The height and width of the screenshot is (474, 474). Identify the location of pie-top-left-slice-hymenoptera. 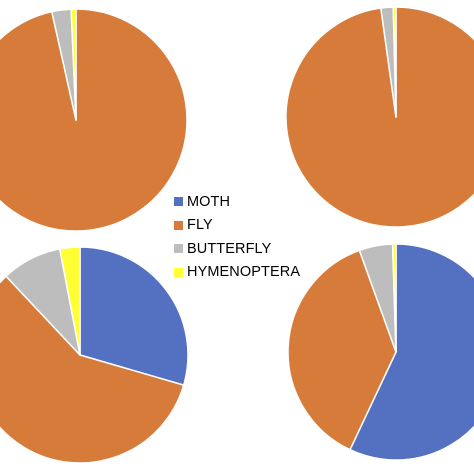
(73, 64).